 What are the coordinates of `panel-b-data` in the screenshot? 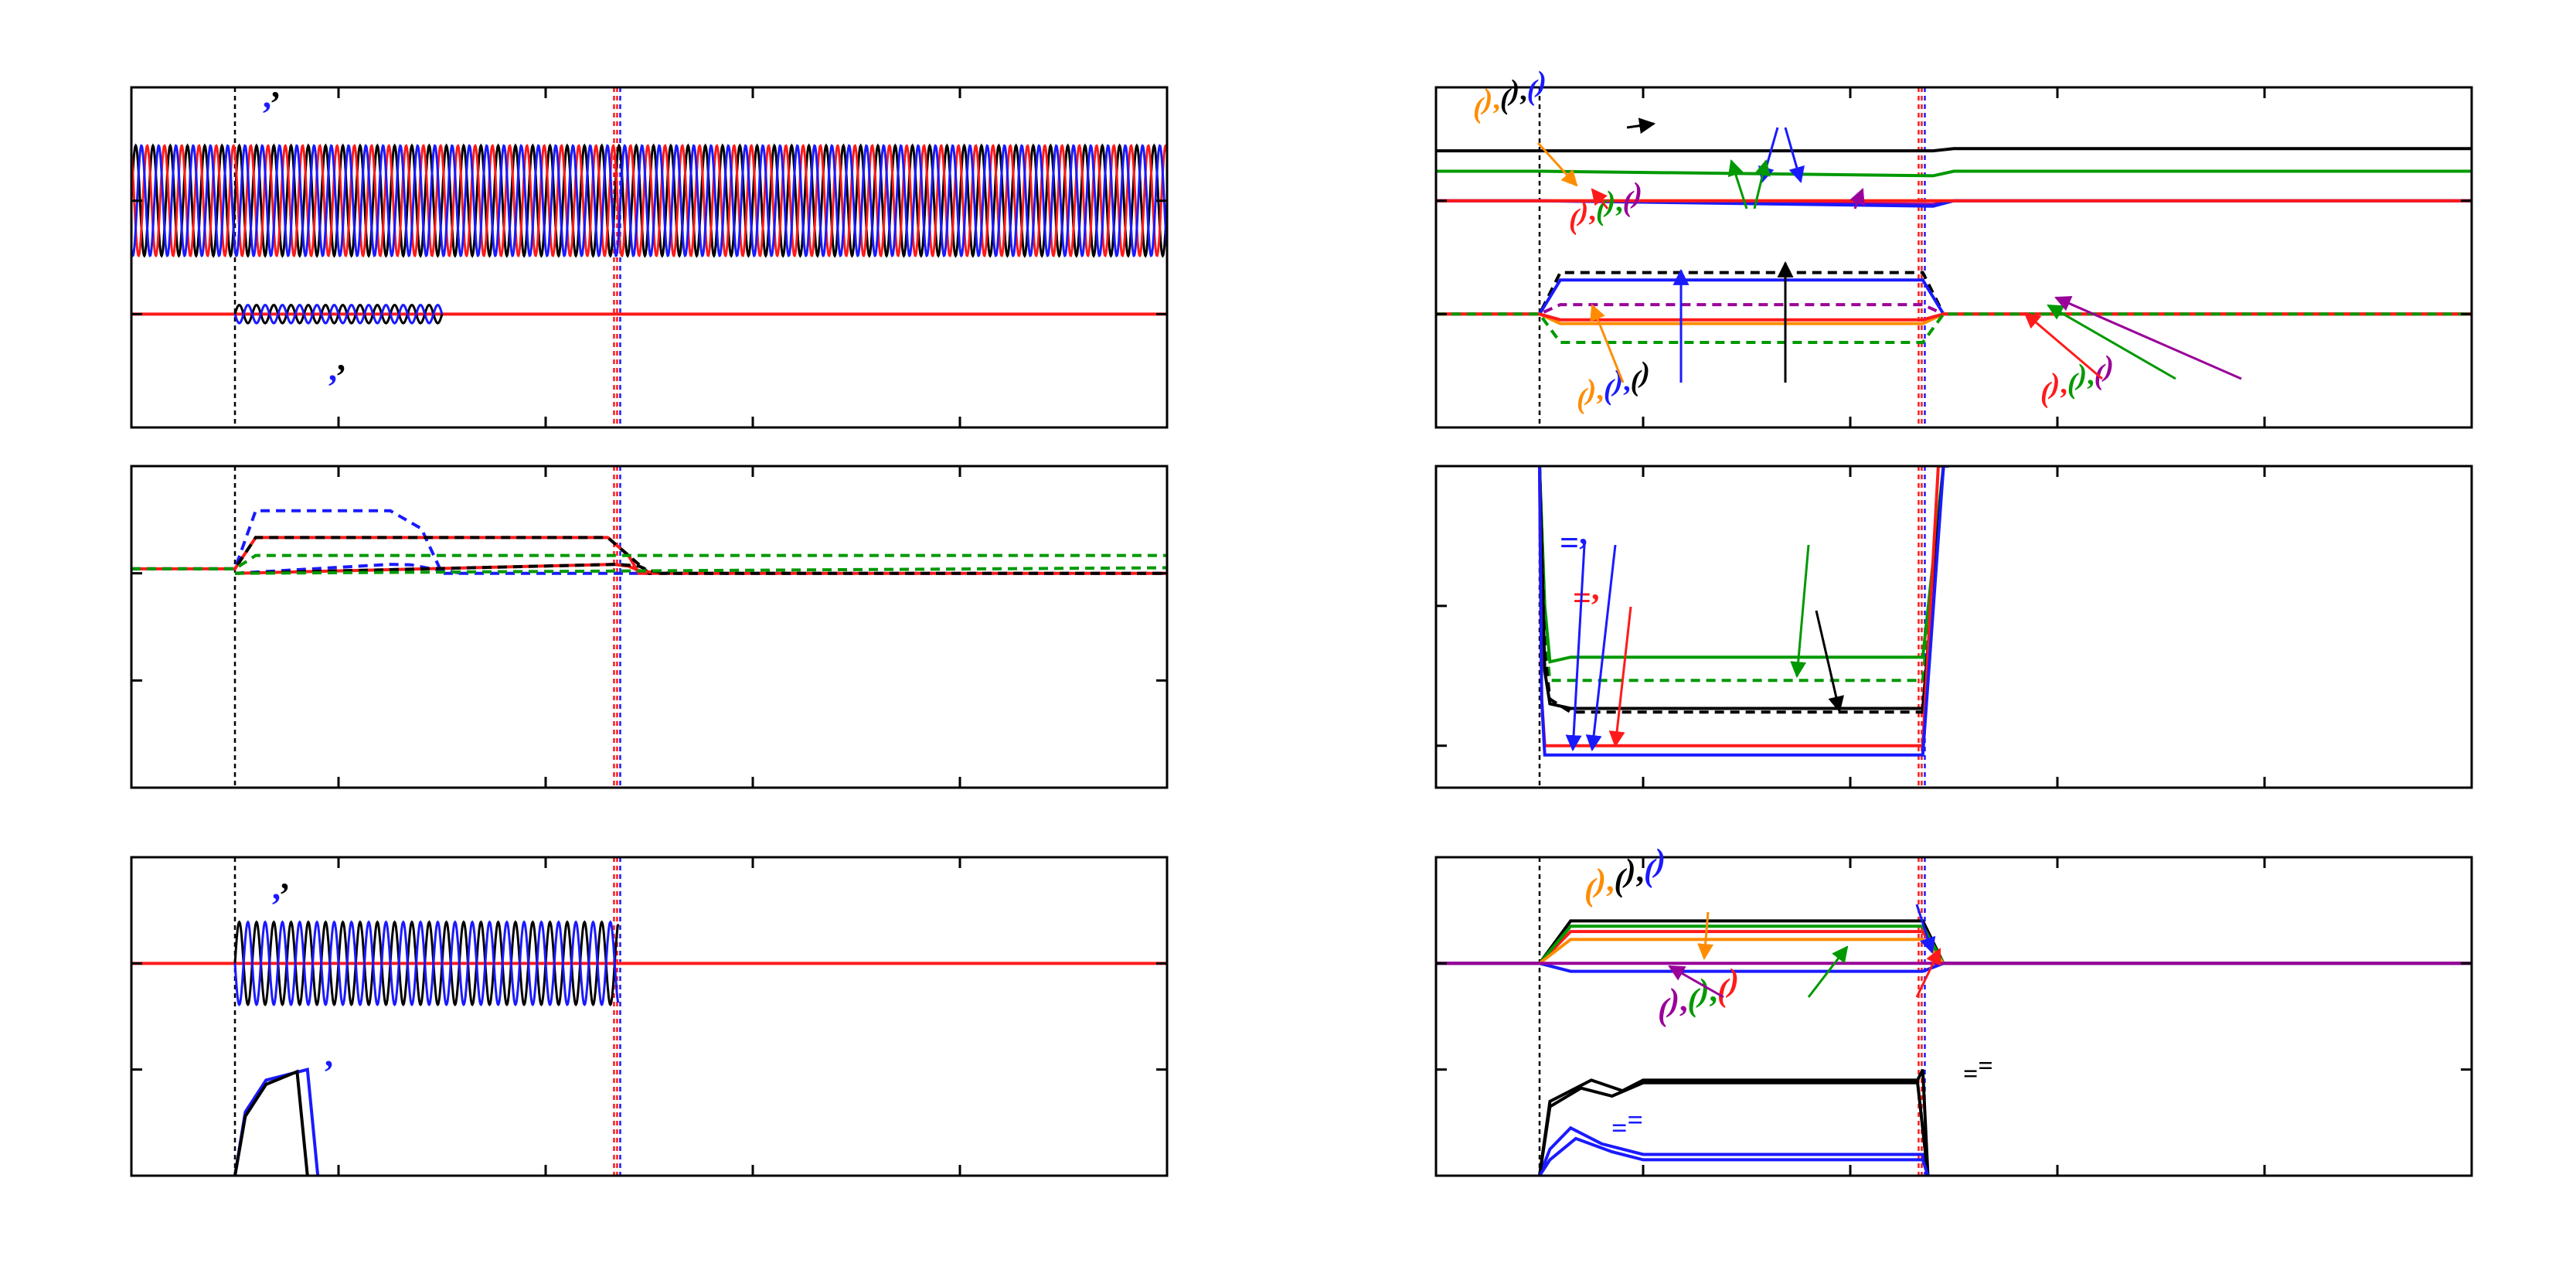 It's located at (649, 627).